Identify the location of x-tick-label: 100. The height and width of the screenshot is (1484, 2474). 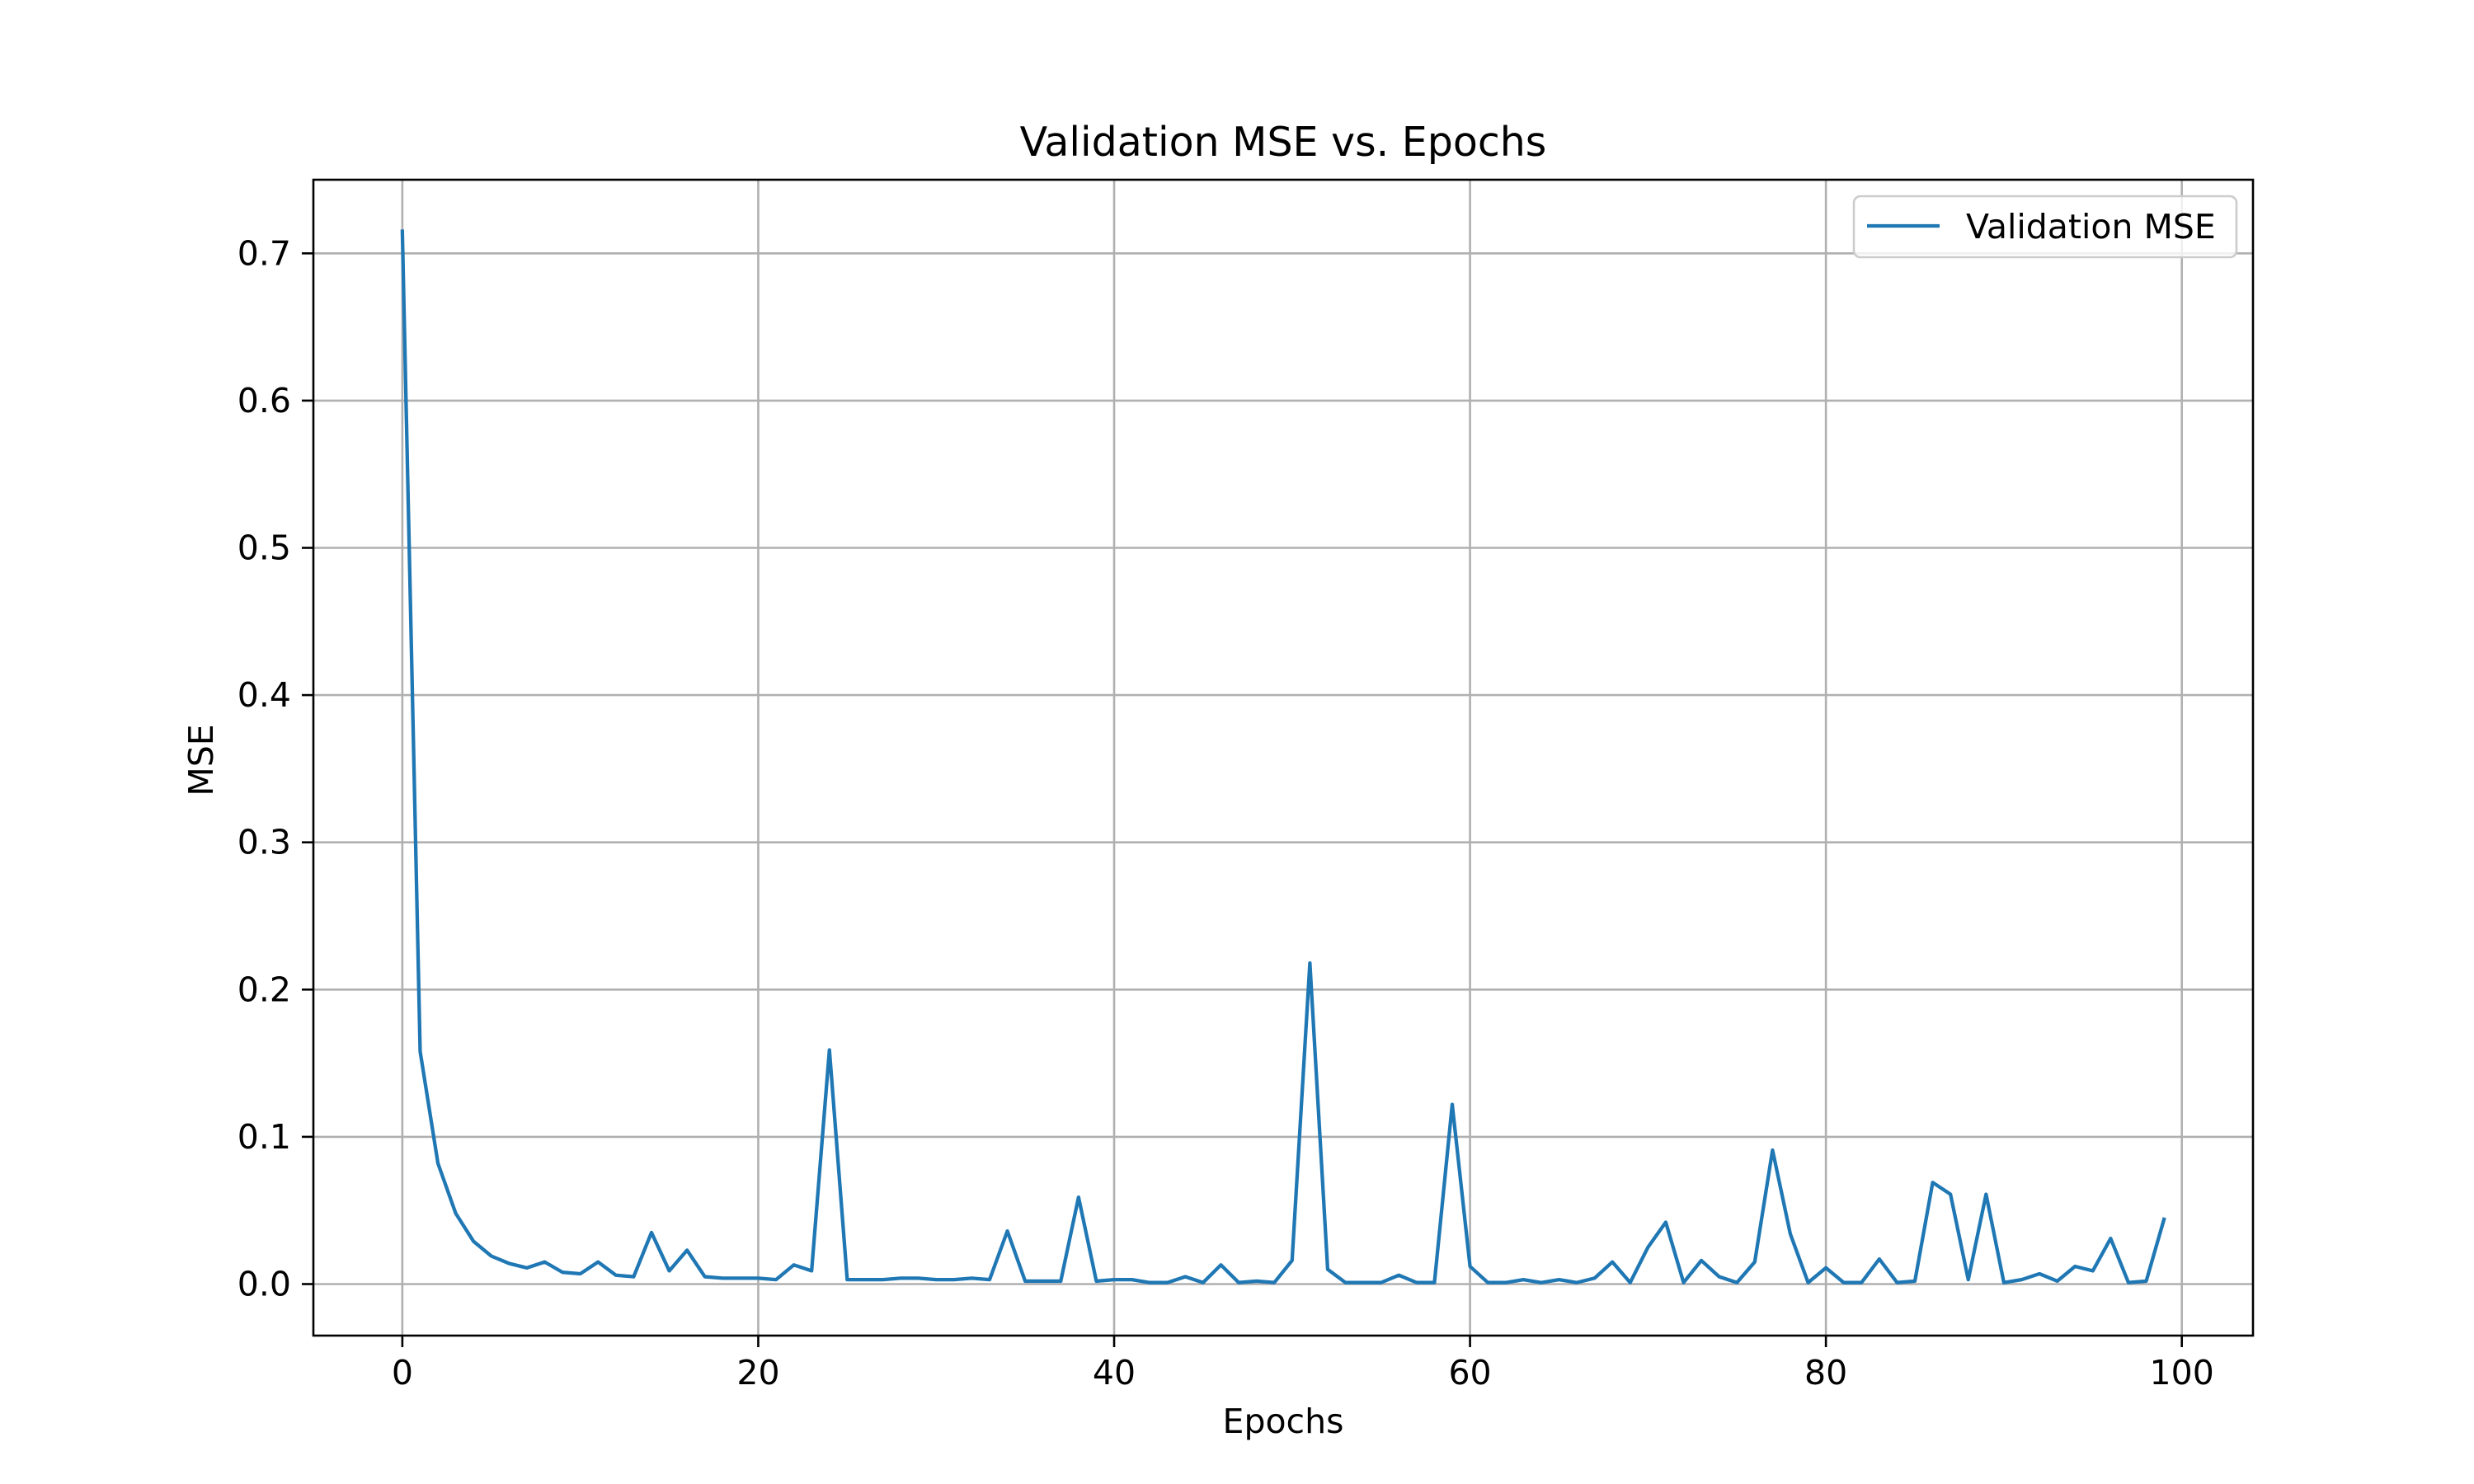
(2182, 1372).